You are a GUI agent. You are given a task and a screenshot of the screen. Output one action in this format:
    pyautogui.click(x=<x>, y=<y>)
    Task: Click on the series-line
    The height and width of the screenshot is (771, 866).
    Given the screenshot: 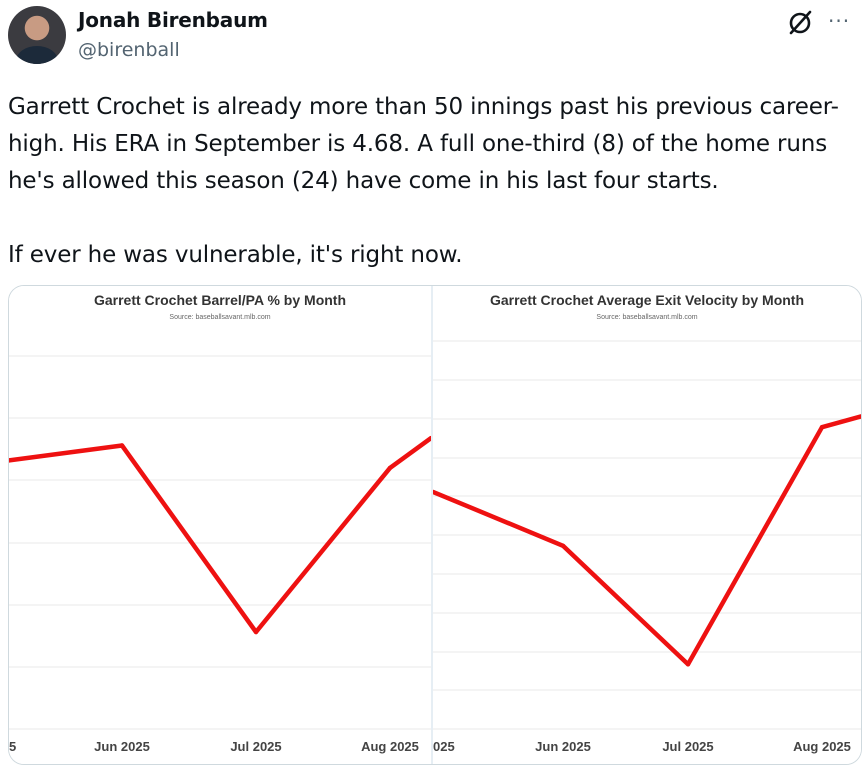 What is the action you would take?
    pyautogui.click(x=220, y=535)
    